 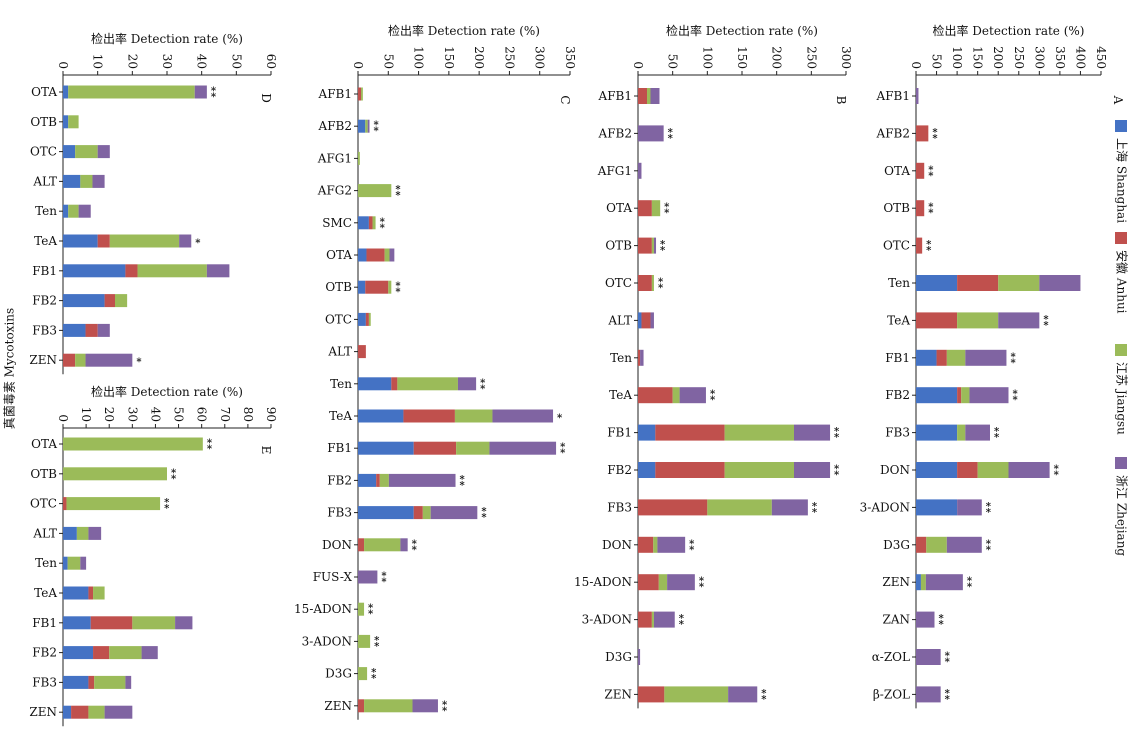 I want to click on panel-label: C, so click(x=565, y=99).